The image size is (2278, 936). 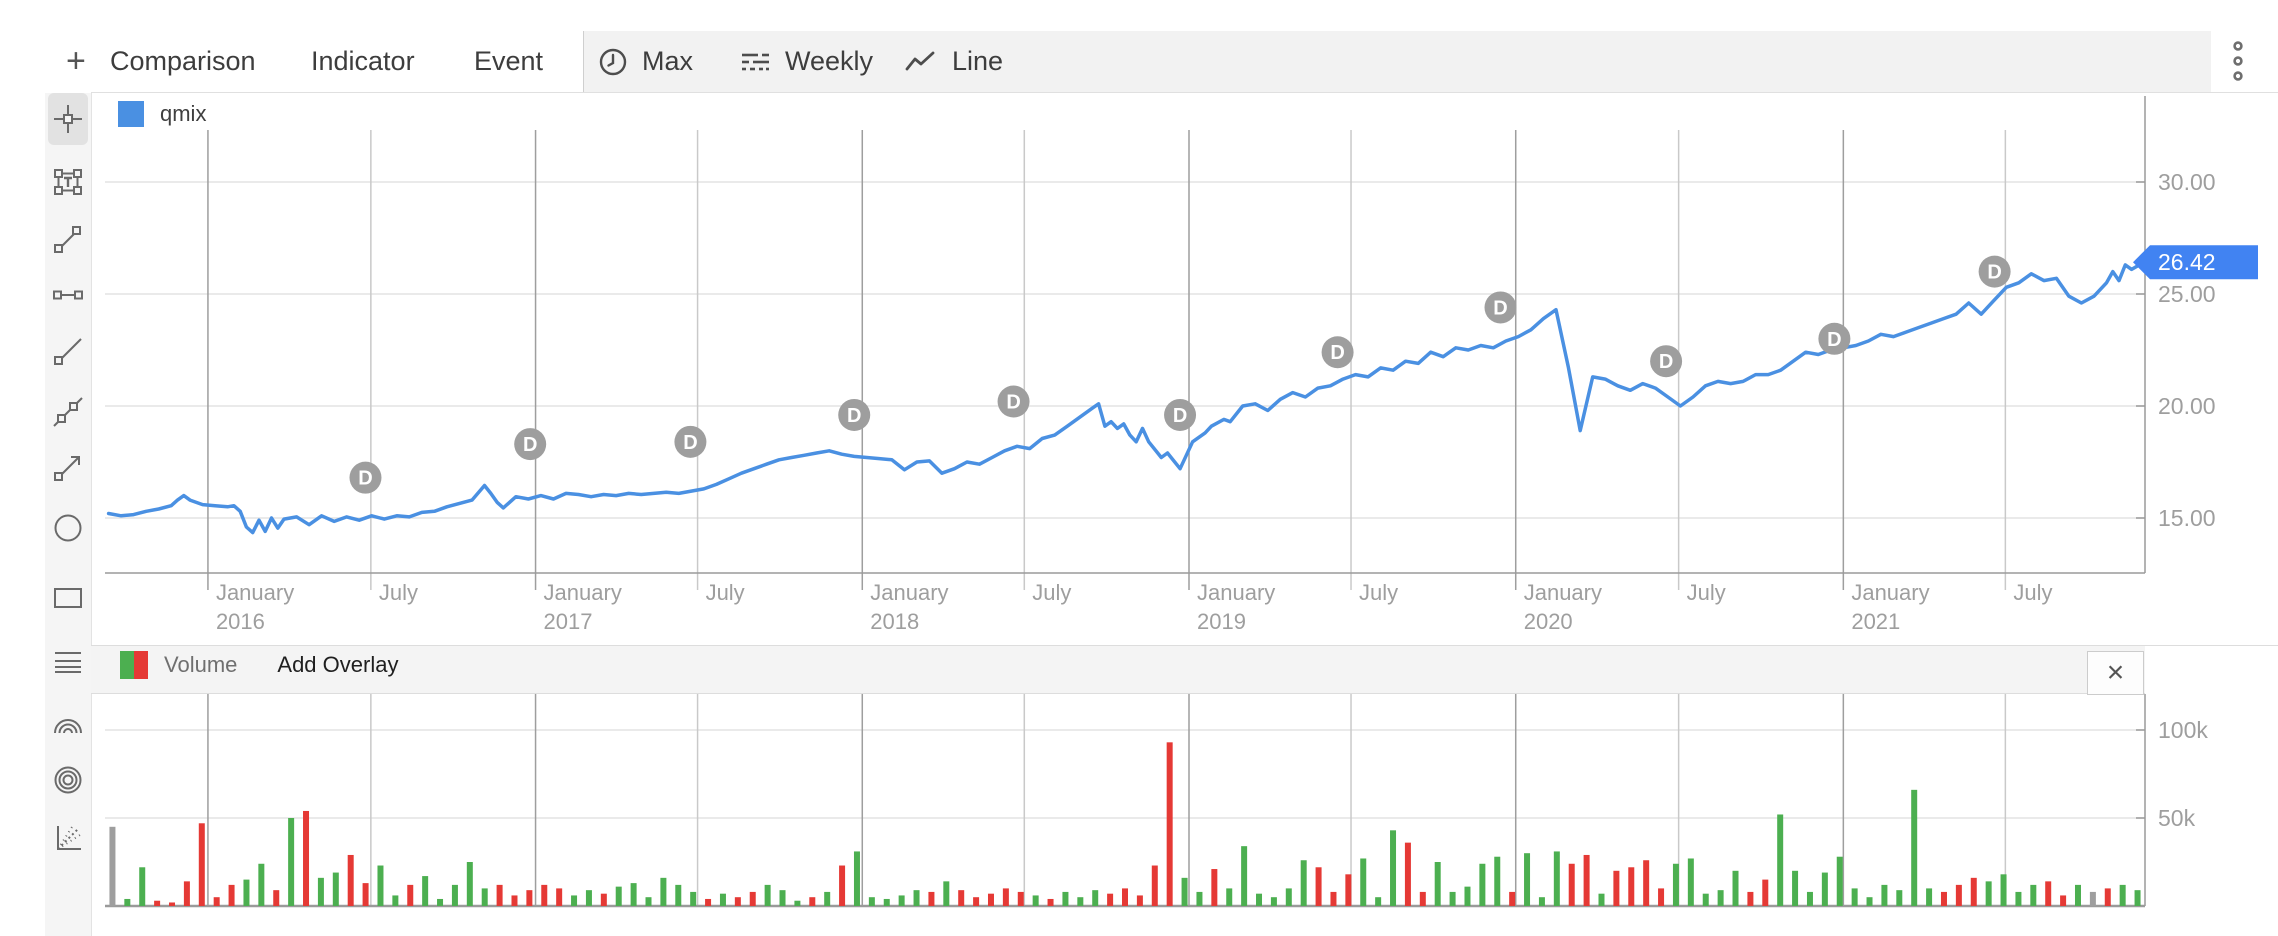 What do you see at coordinates (76, 61) in the screenshot?
I see `add-comparison-plus-icon: +` at bounding box center [76, 61].